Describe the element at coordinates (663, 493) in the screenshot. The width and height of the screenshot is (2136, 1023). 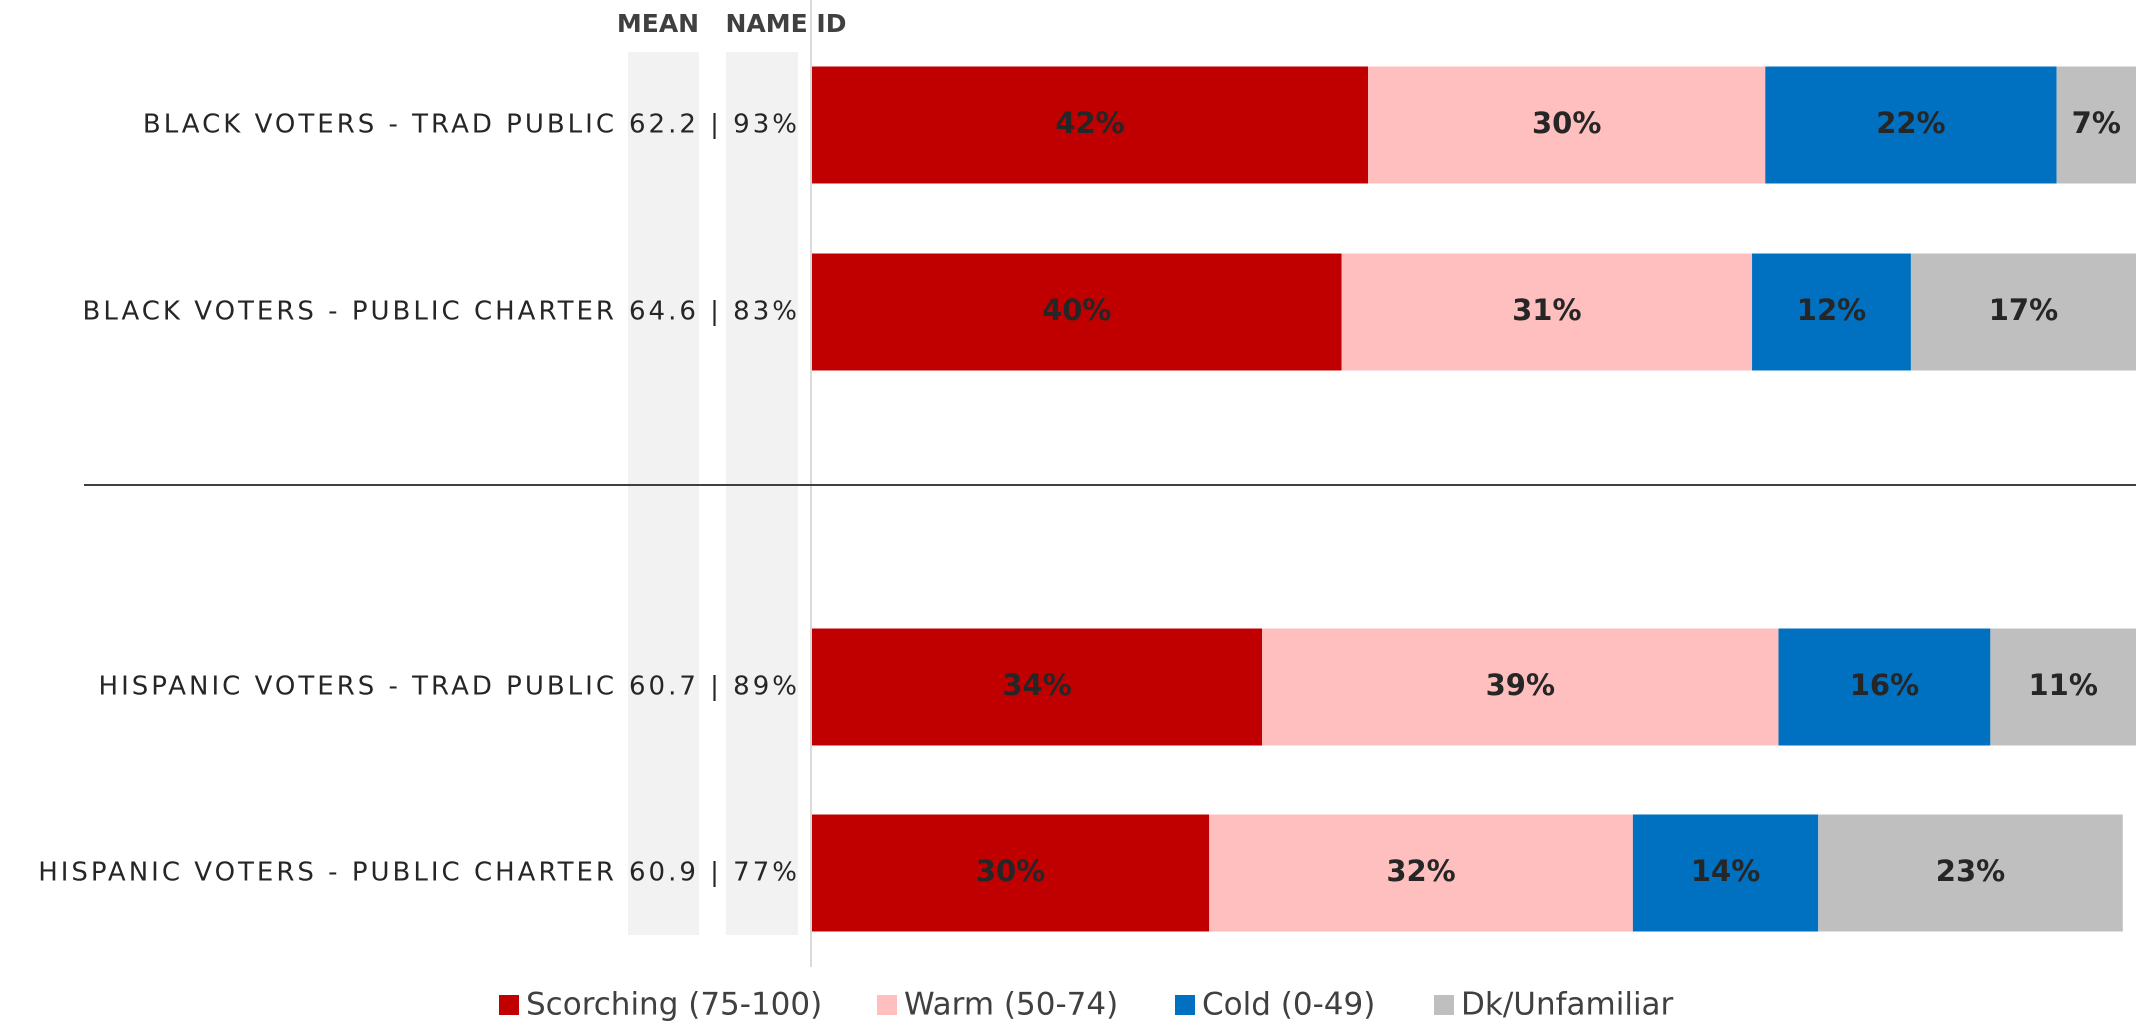
I see `mean-column-band` at that location.